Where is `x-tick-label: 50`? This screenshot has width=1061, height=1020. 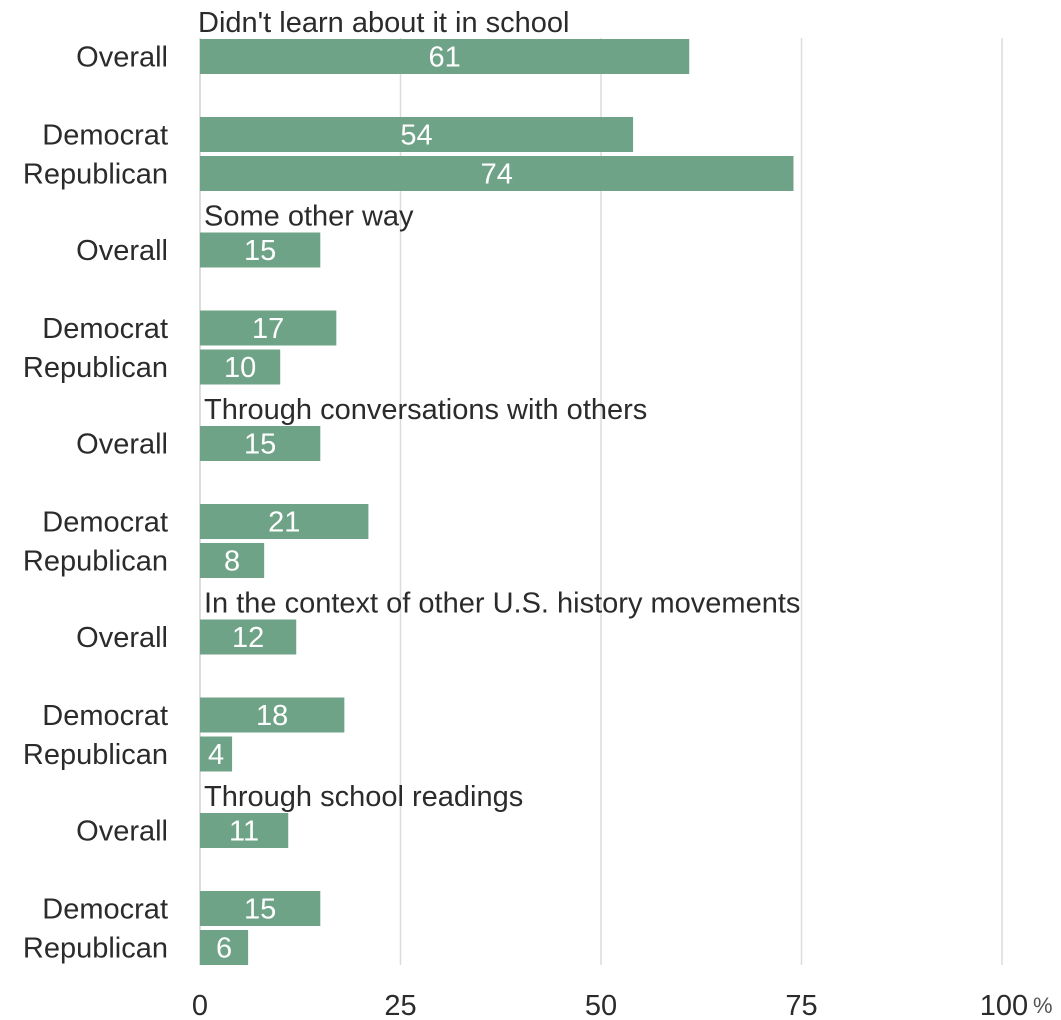
x-tick-label: 50 is located at coordinates (601, 1005).